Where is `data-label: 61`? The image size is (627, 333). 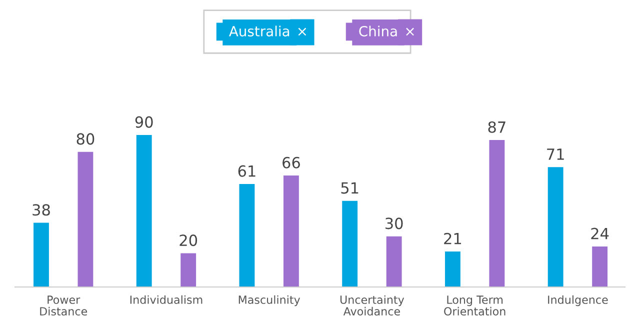
data-label: 61 is located at coordinates (247, 171).